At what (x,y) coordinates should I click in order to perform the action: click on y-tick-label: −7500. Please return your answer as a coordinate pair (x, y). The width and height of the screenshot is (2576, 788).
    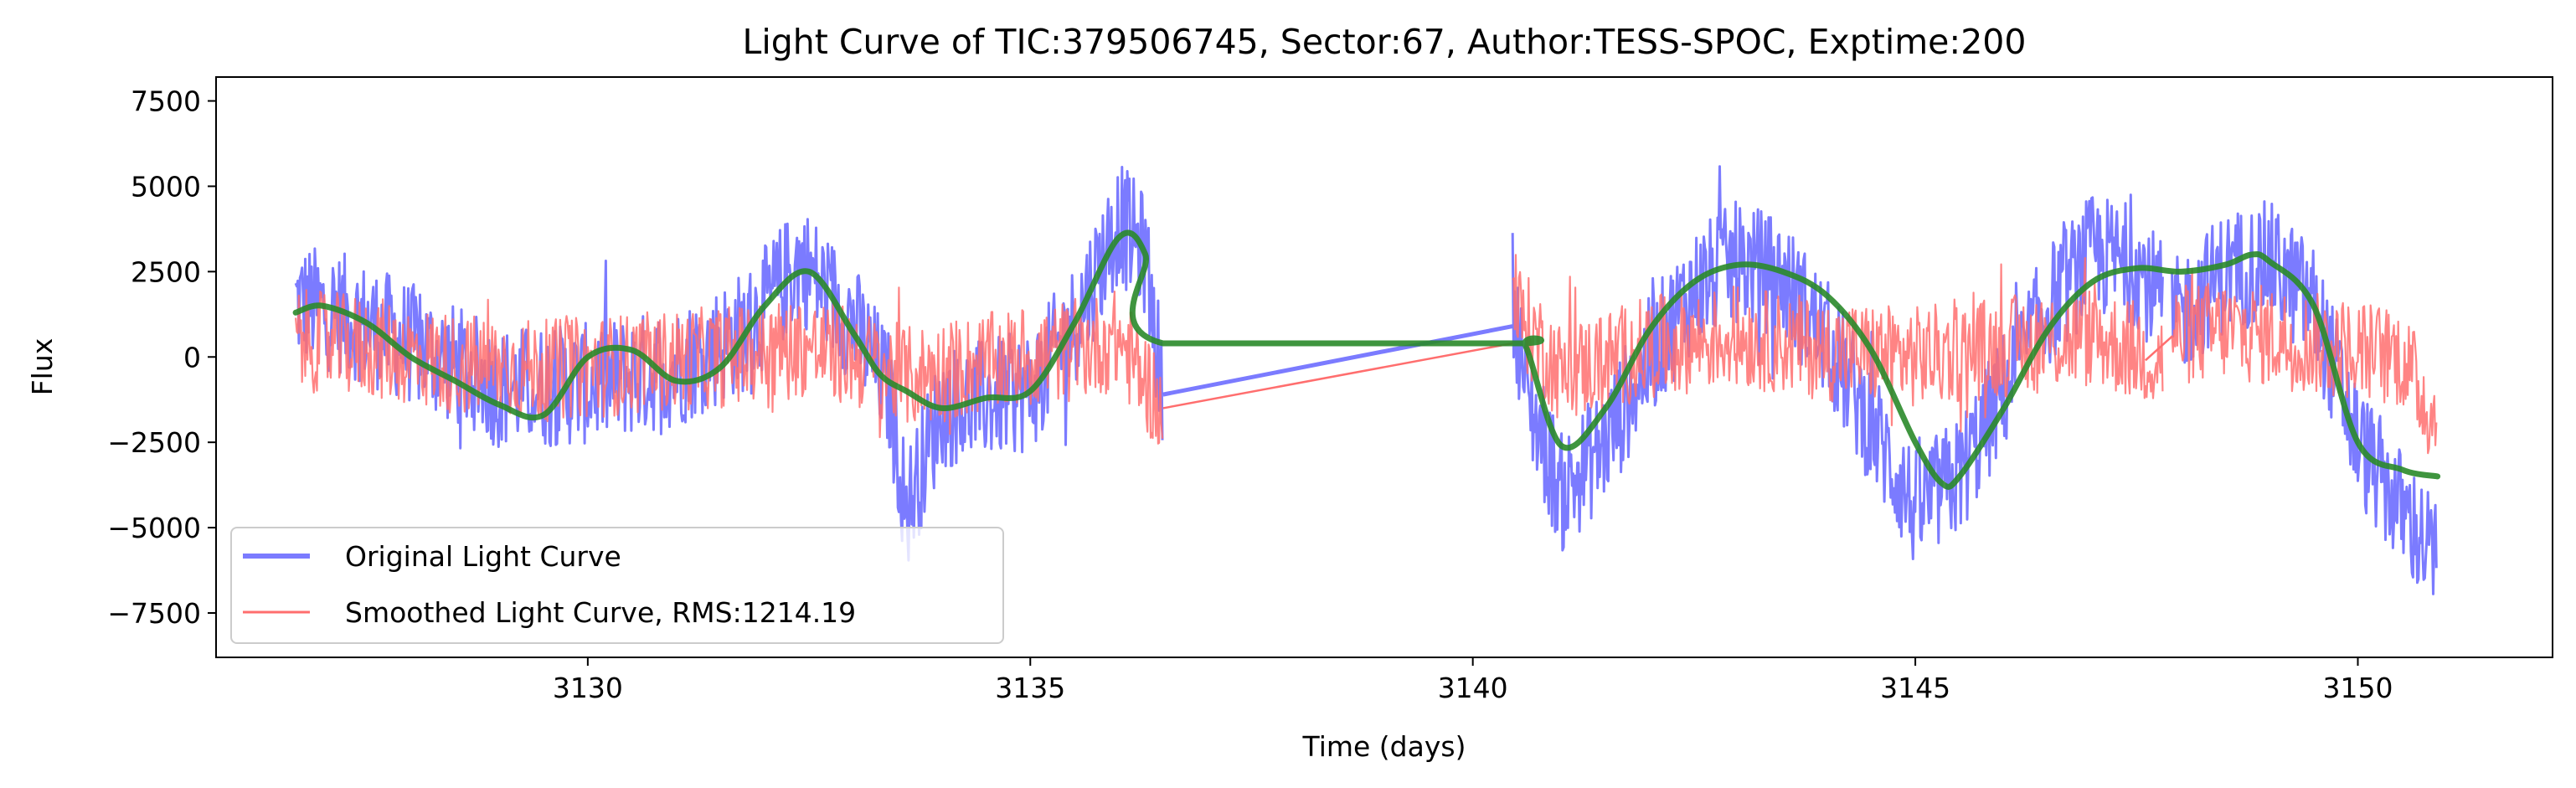
    Looking at the image, I should click on (154, 613).